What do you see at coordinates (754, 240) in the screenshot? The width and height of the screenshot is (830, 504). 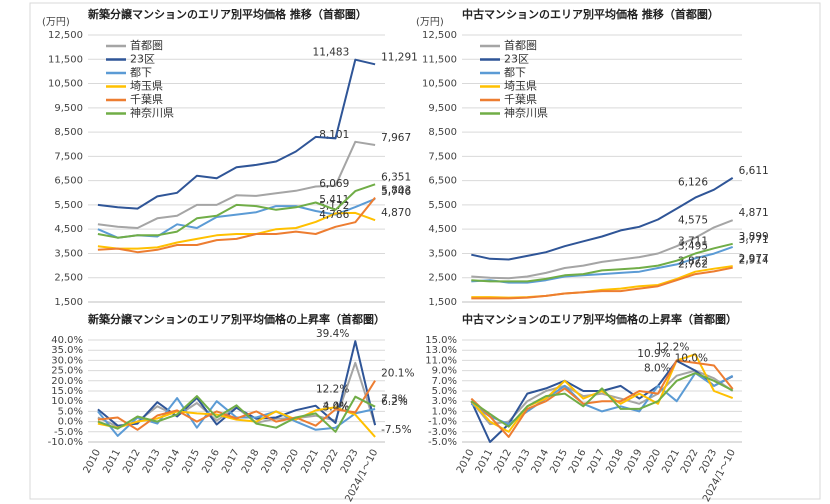 I see `data-label: 3,771` at bounding box center [754, 240].